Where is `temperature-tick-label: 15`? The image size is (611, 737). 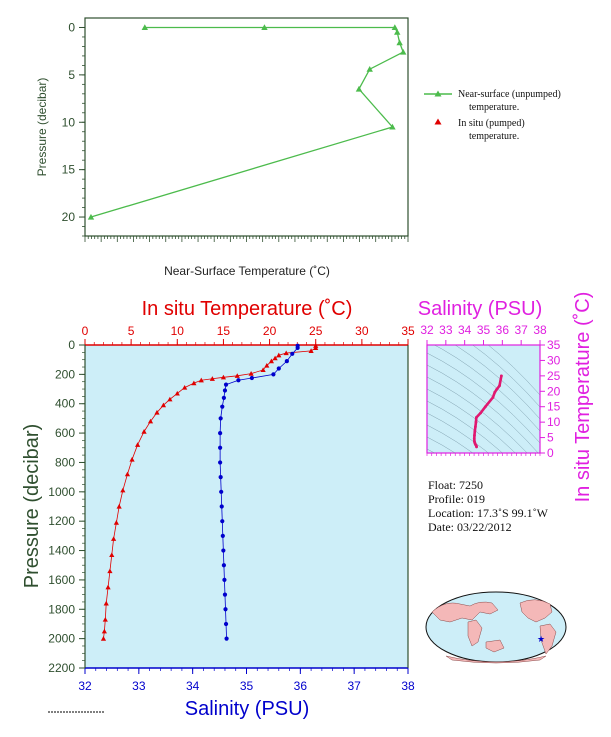 temperature-tick-label: 15 is located at coordinates (224, 331).